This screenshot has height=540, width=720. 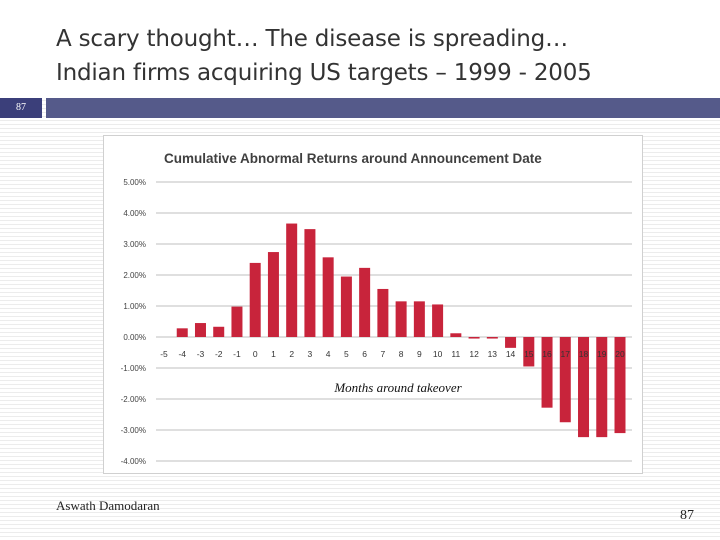 I want to click on y-tick-label: 2.00%, so click(x=134, y=275).